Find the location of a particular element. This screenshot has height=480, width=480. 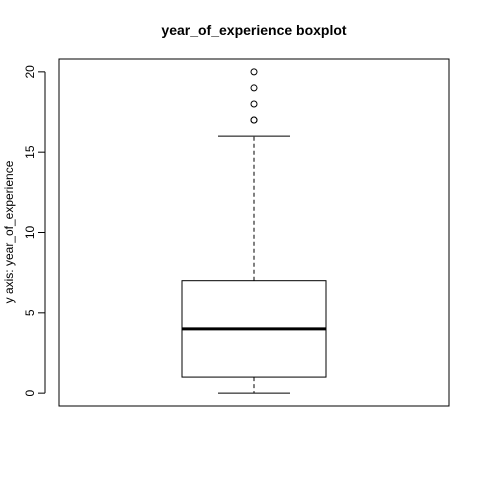

y-tick-label: 0 is located at coordinates (30, 392).